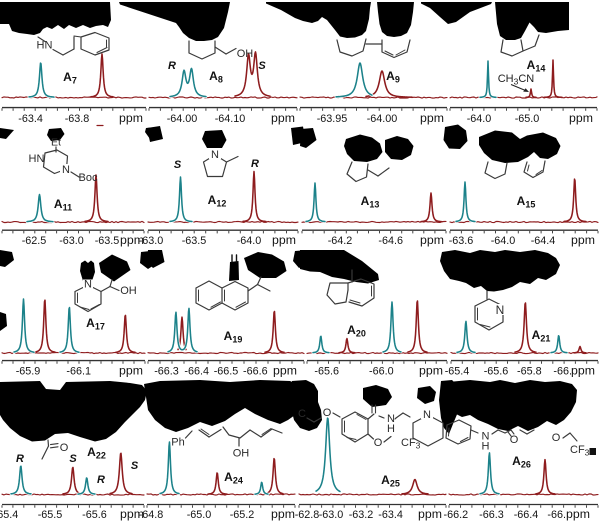  I want to click on svg-text: -64.6, so click(390, 241).